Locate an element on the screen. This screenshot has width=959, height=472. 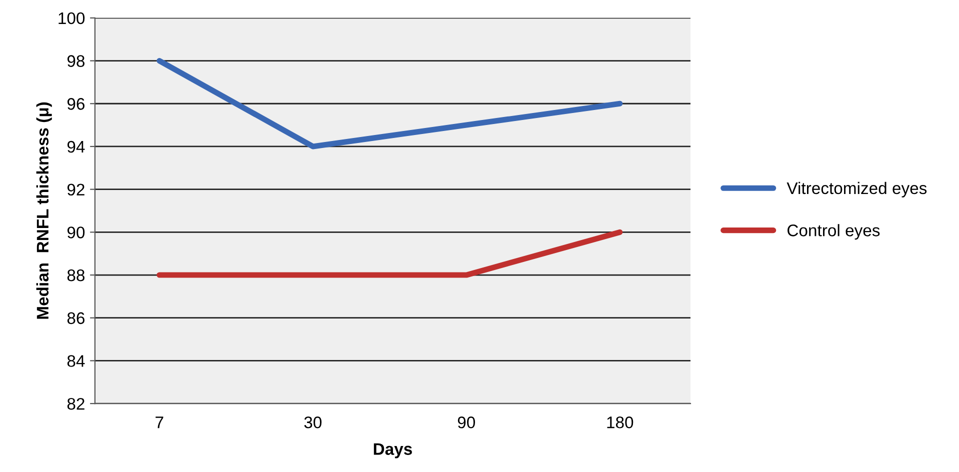
x-tick-label: 7 is located at coordinates (160, 422).